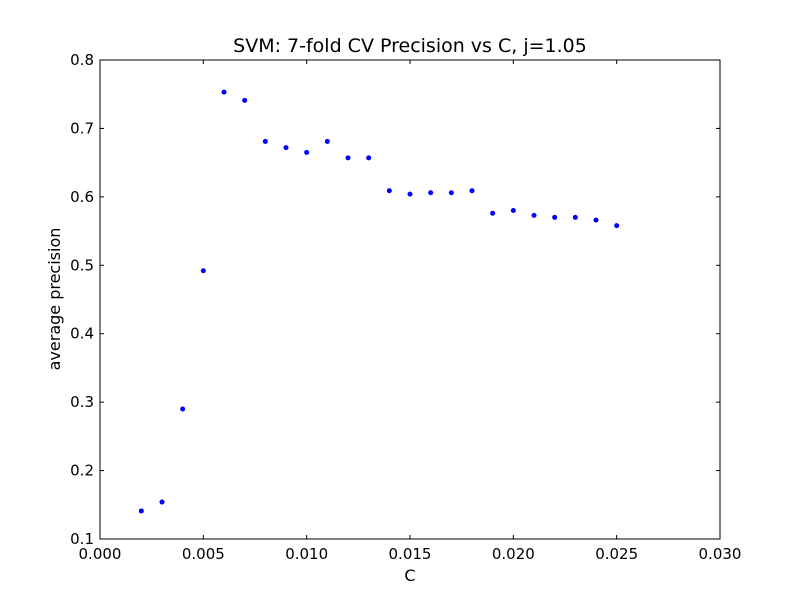 Image resolution: width=800 pixels, height=604 pixels. What do you see at coordinates (82, 197) in the screenshot?
I see `y-tick-label: 0.6` at bounding box center [82, 197].